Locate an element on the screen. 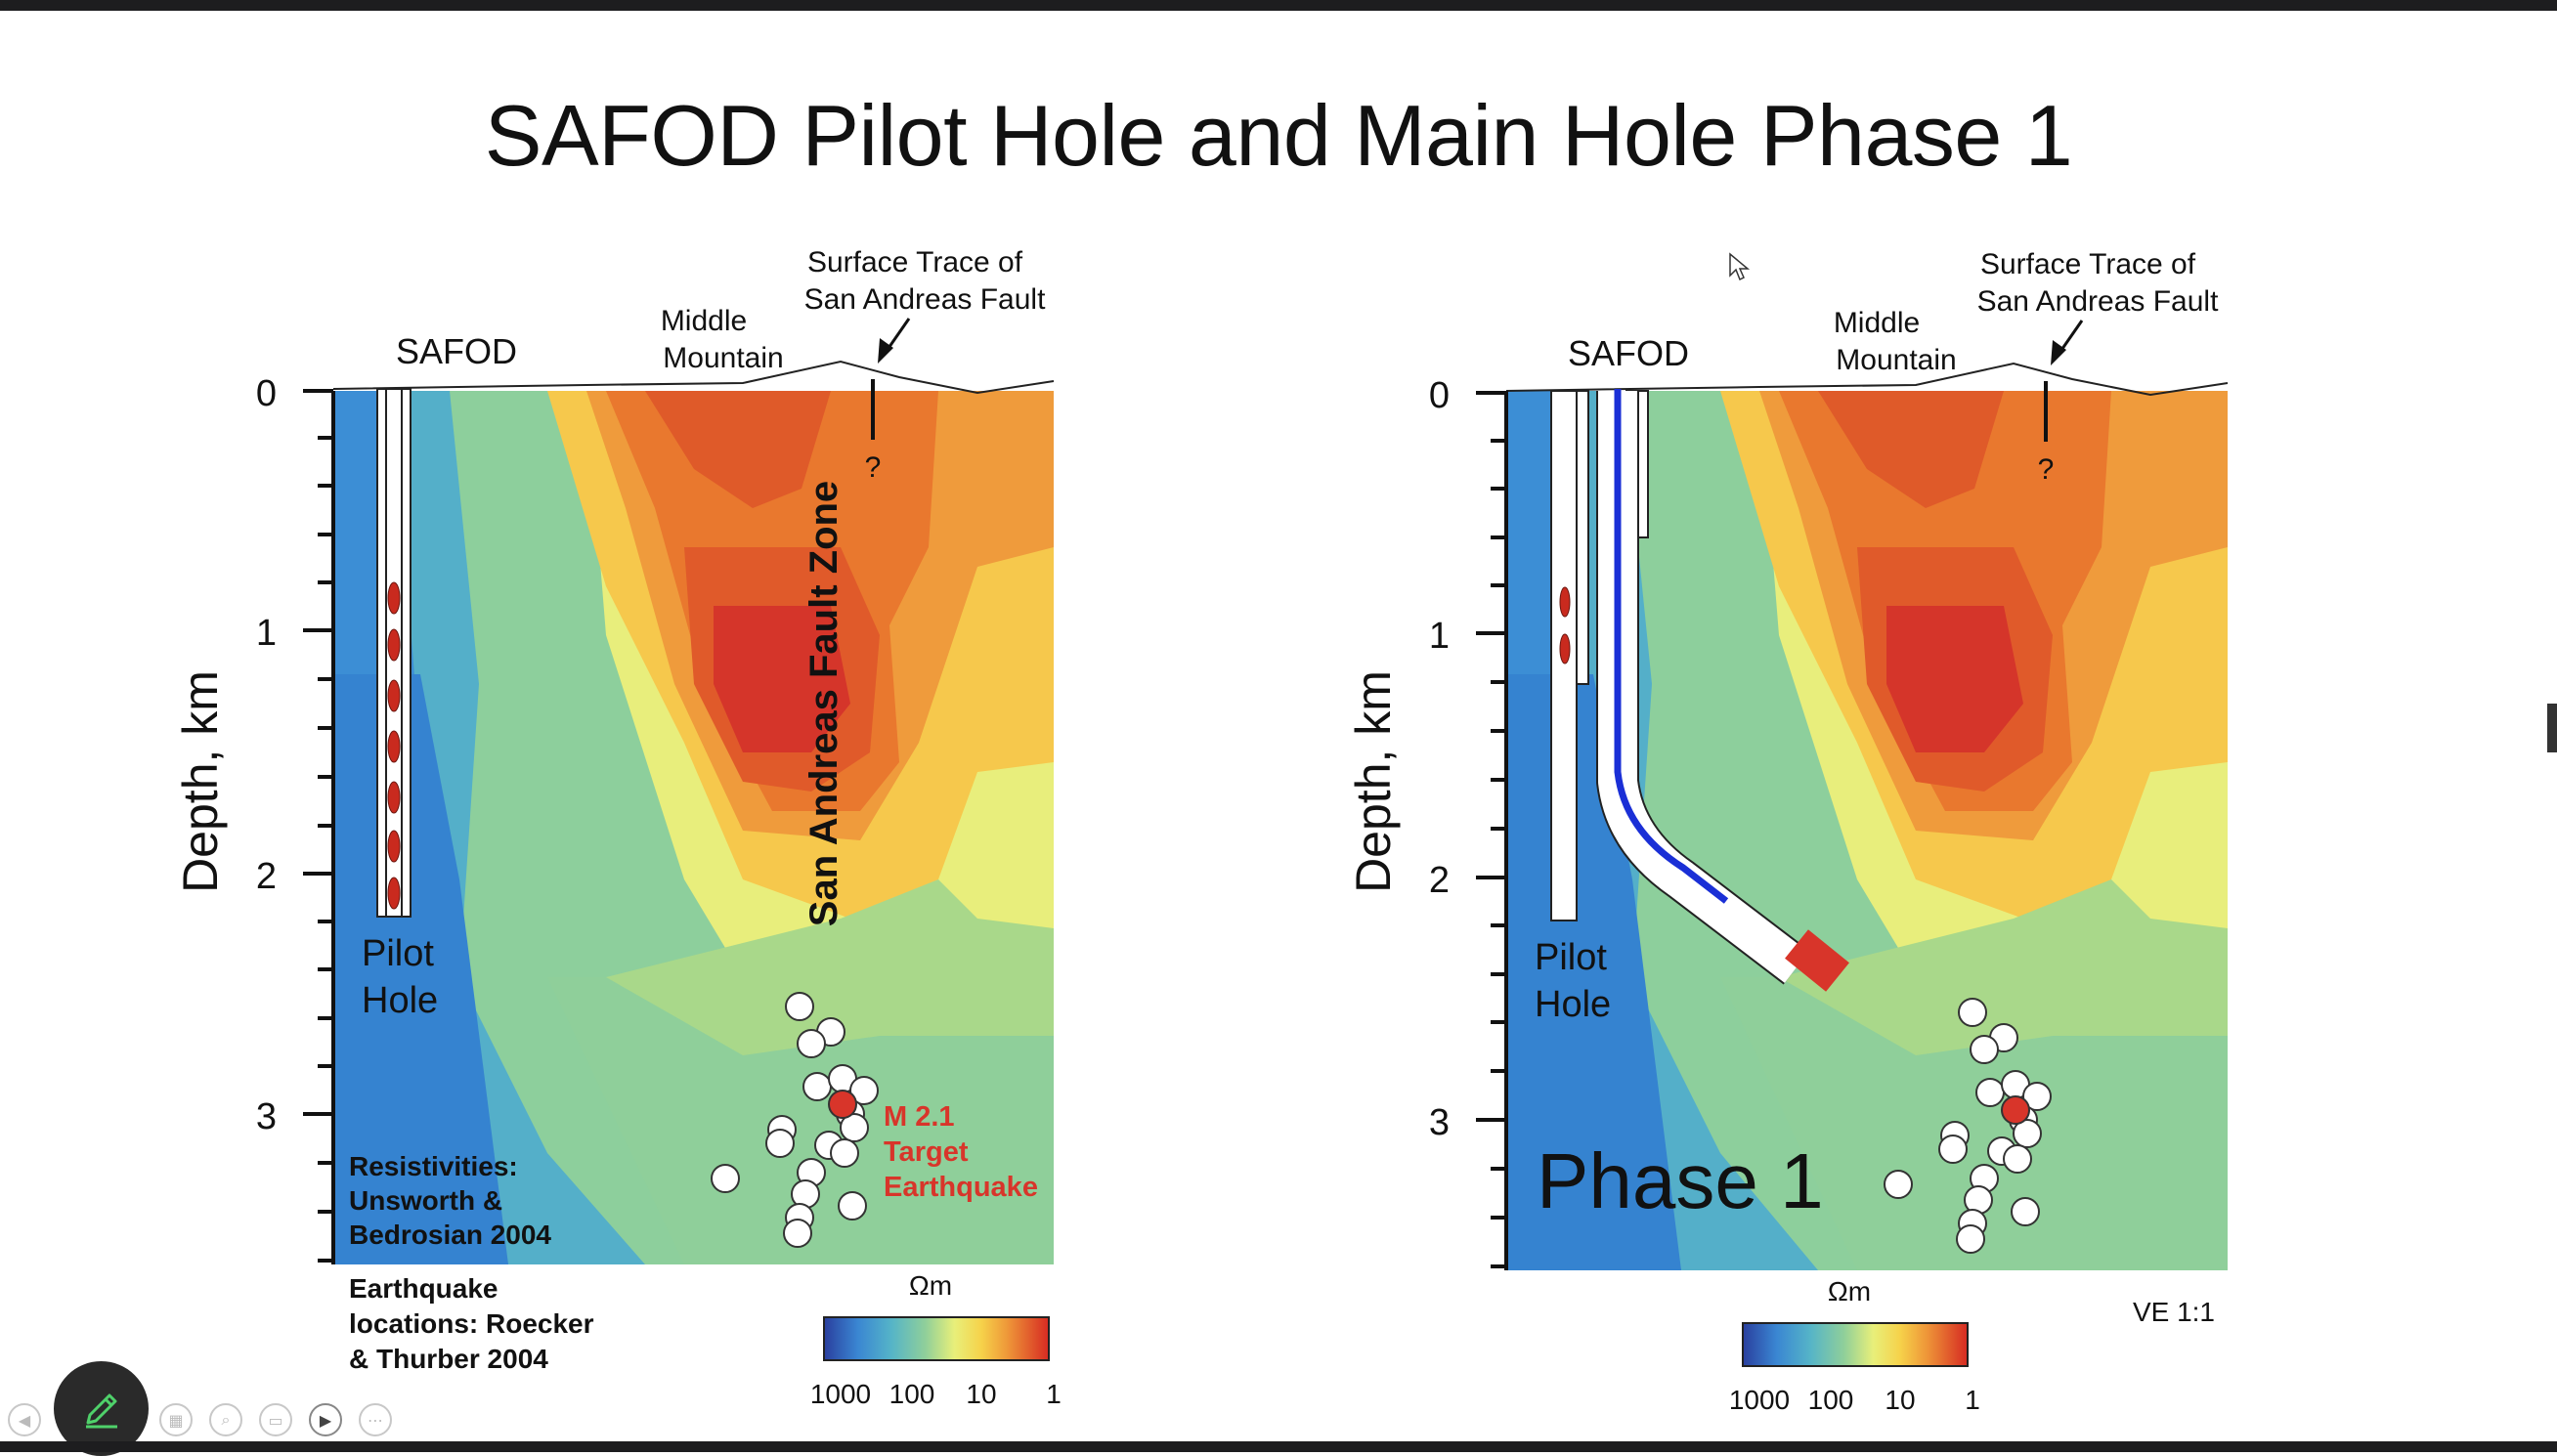 The image size is (2557, 1456). right-colorbar-tick-1: 1 is located at coordinates (1972, 1400).